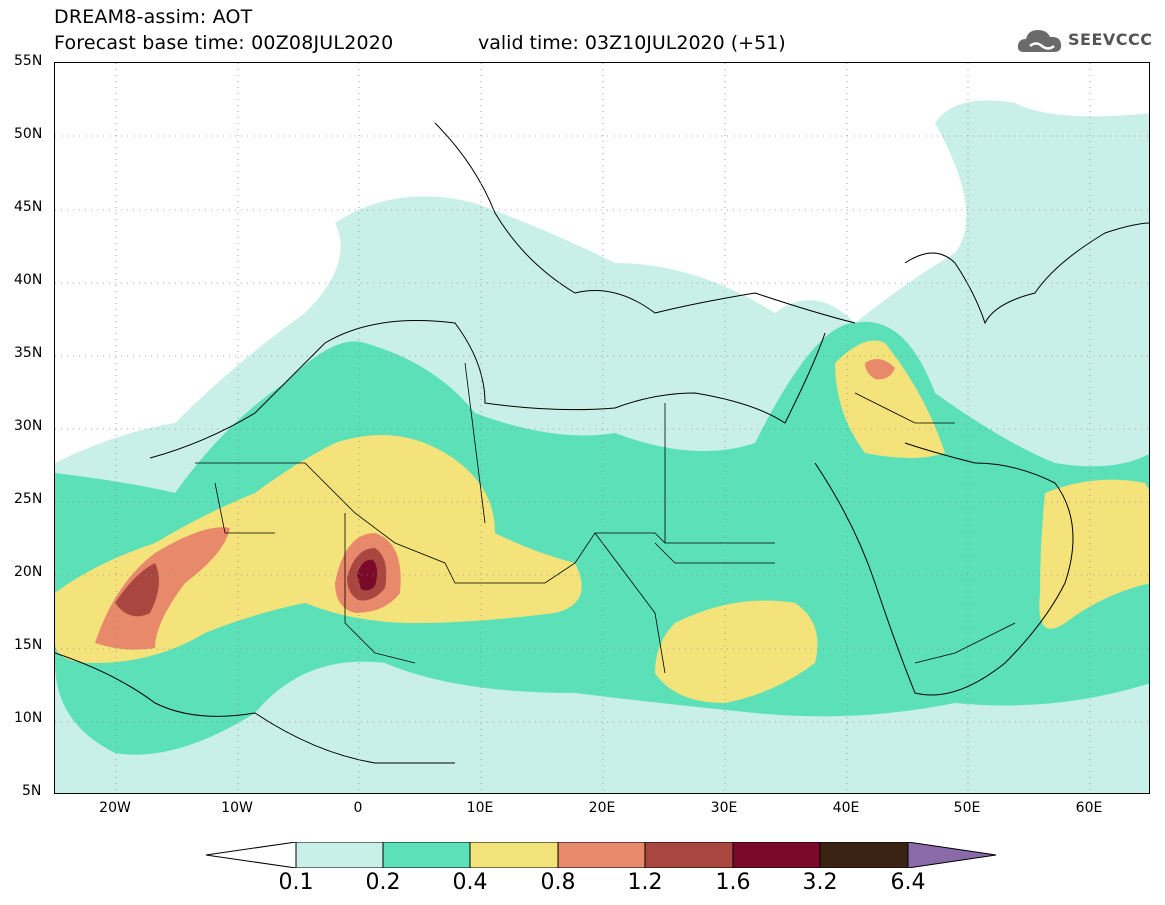 This screenshot has width=1165, height=905. Describe the element at coordinates (28, 353) in the screenshot. I see `lat-label-35n: 35N` at that location.